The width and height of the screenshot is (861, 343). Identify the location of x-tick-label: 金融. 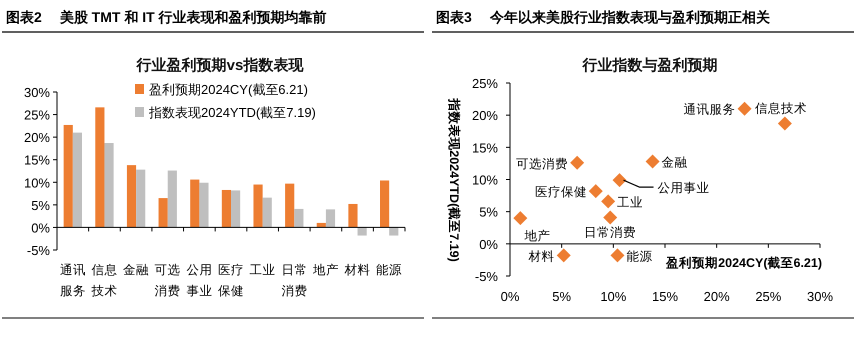
(136, 270).